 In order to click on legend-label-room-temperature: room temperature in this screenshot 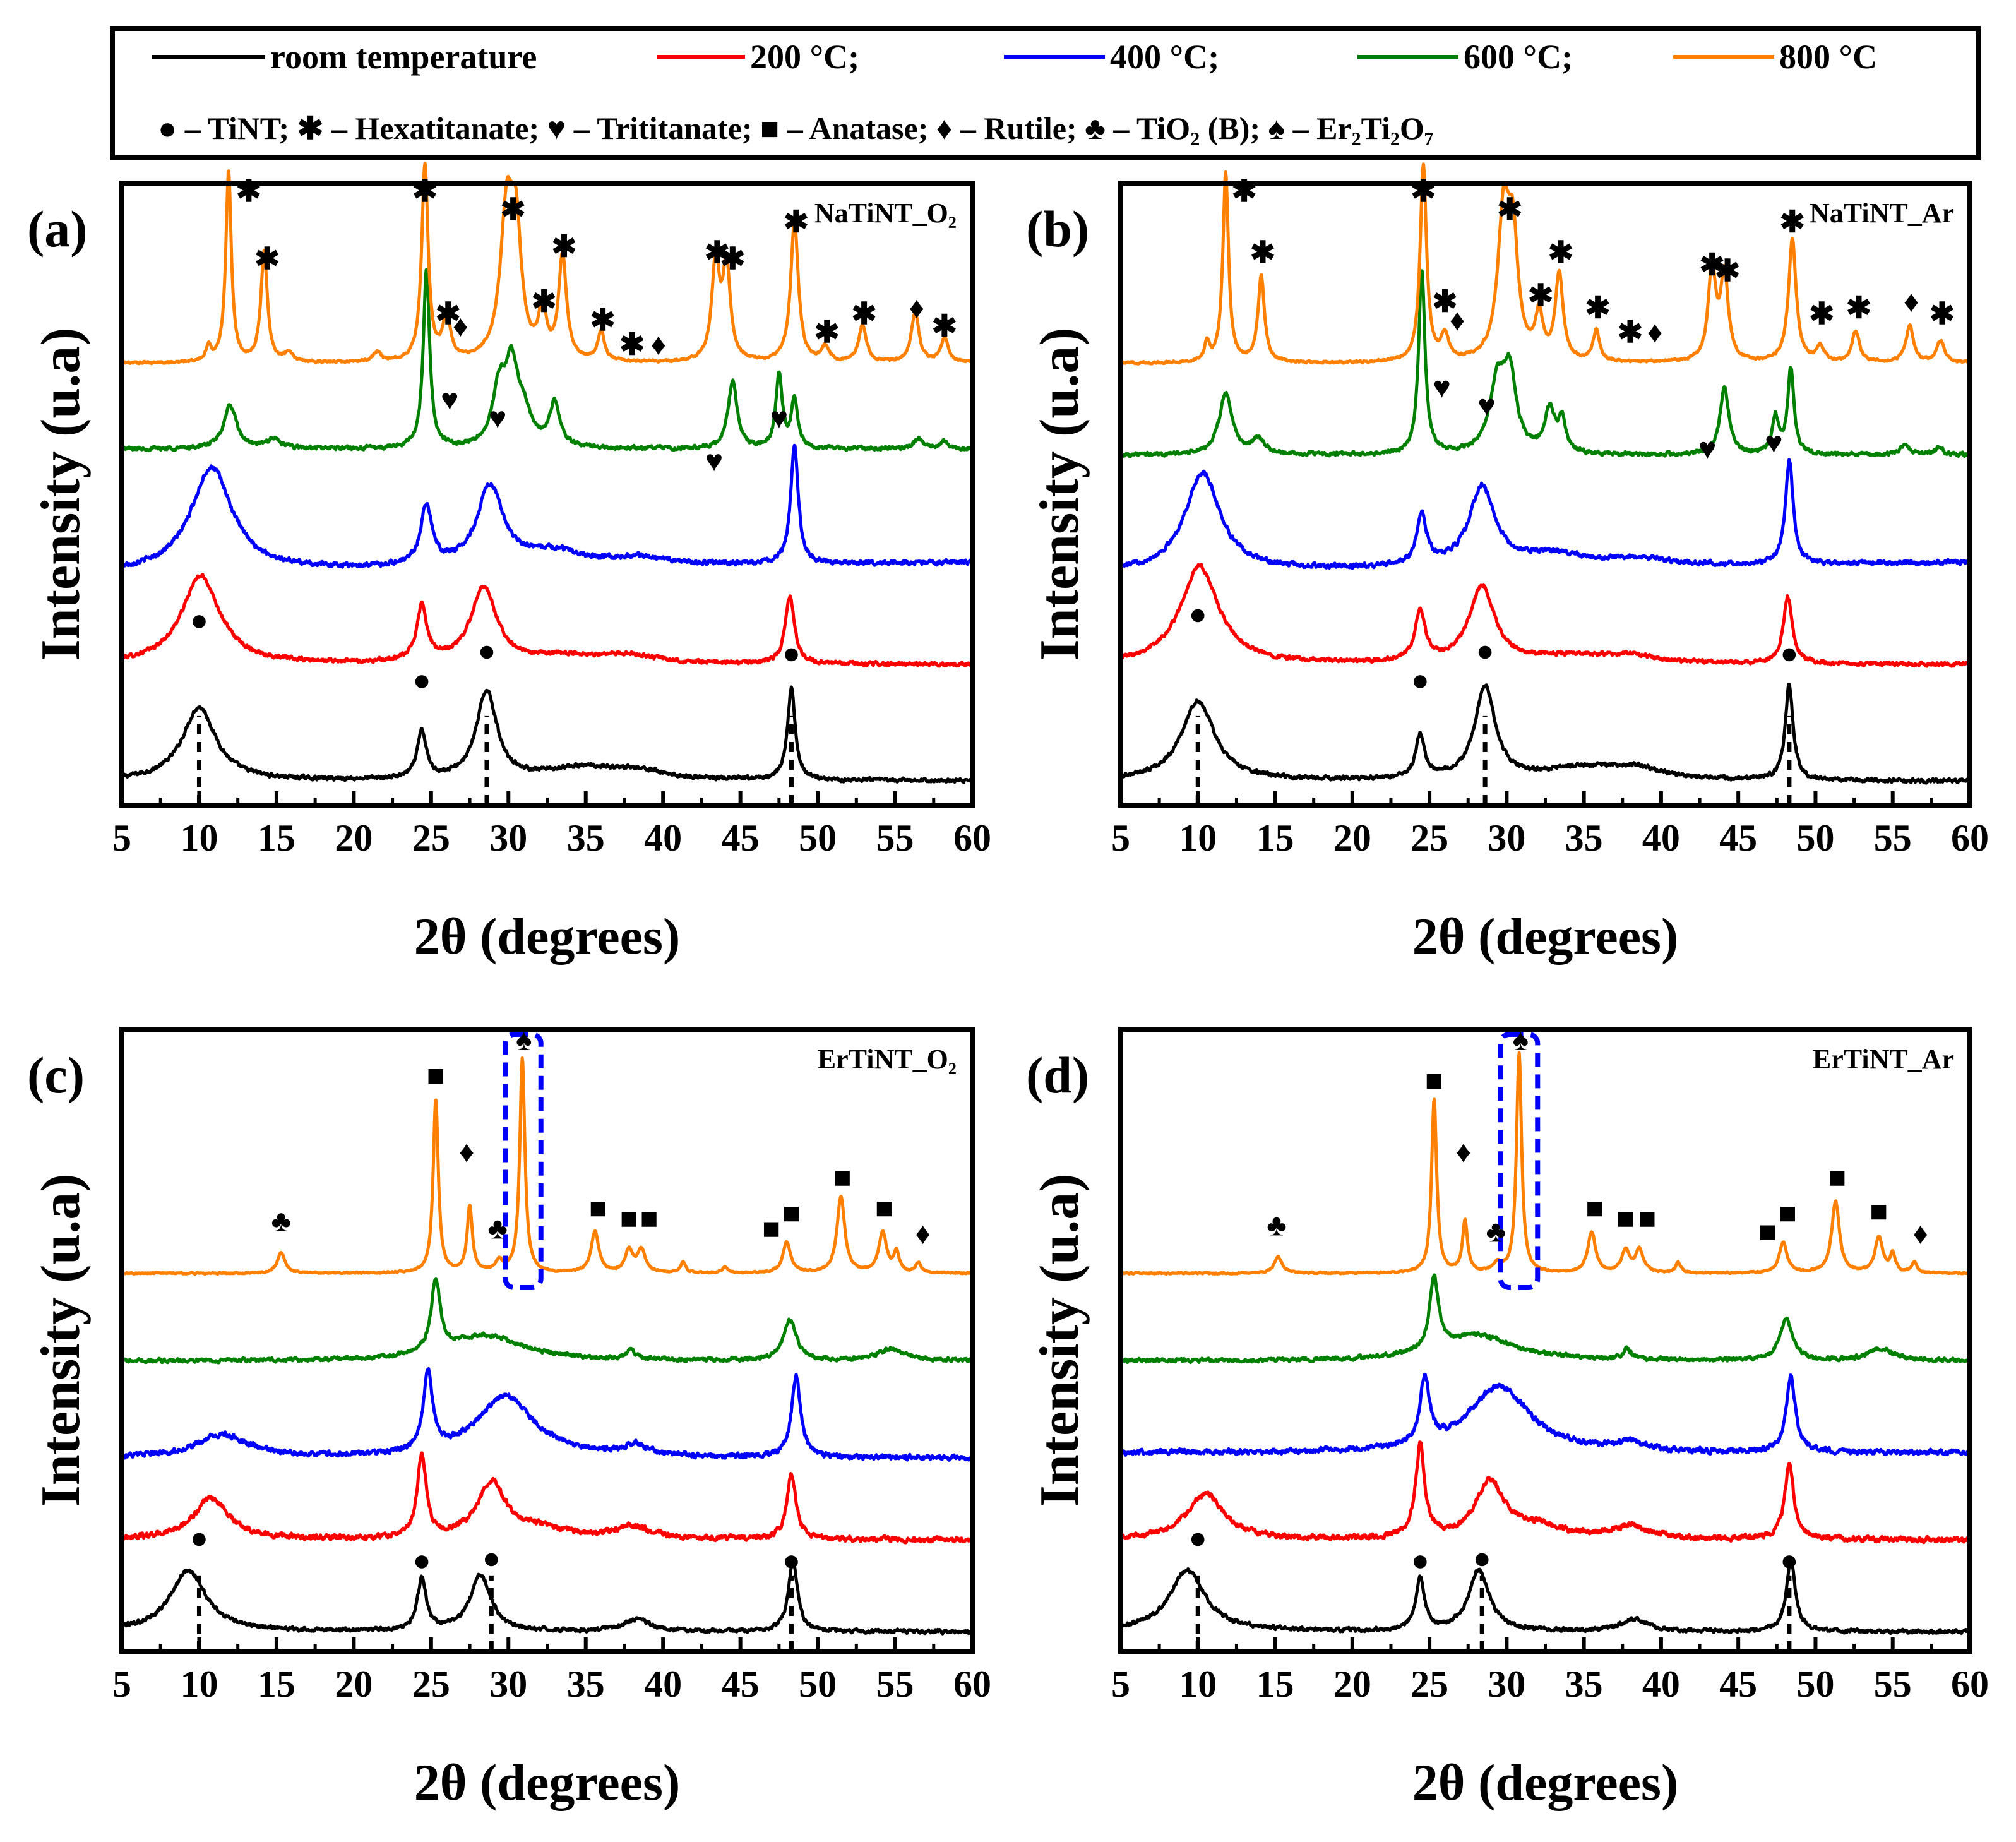, I will do `click(403, 57)`.